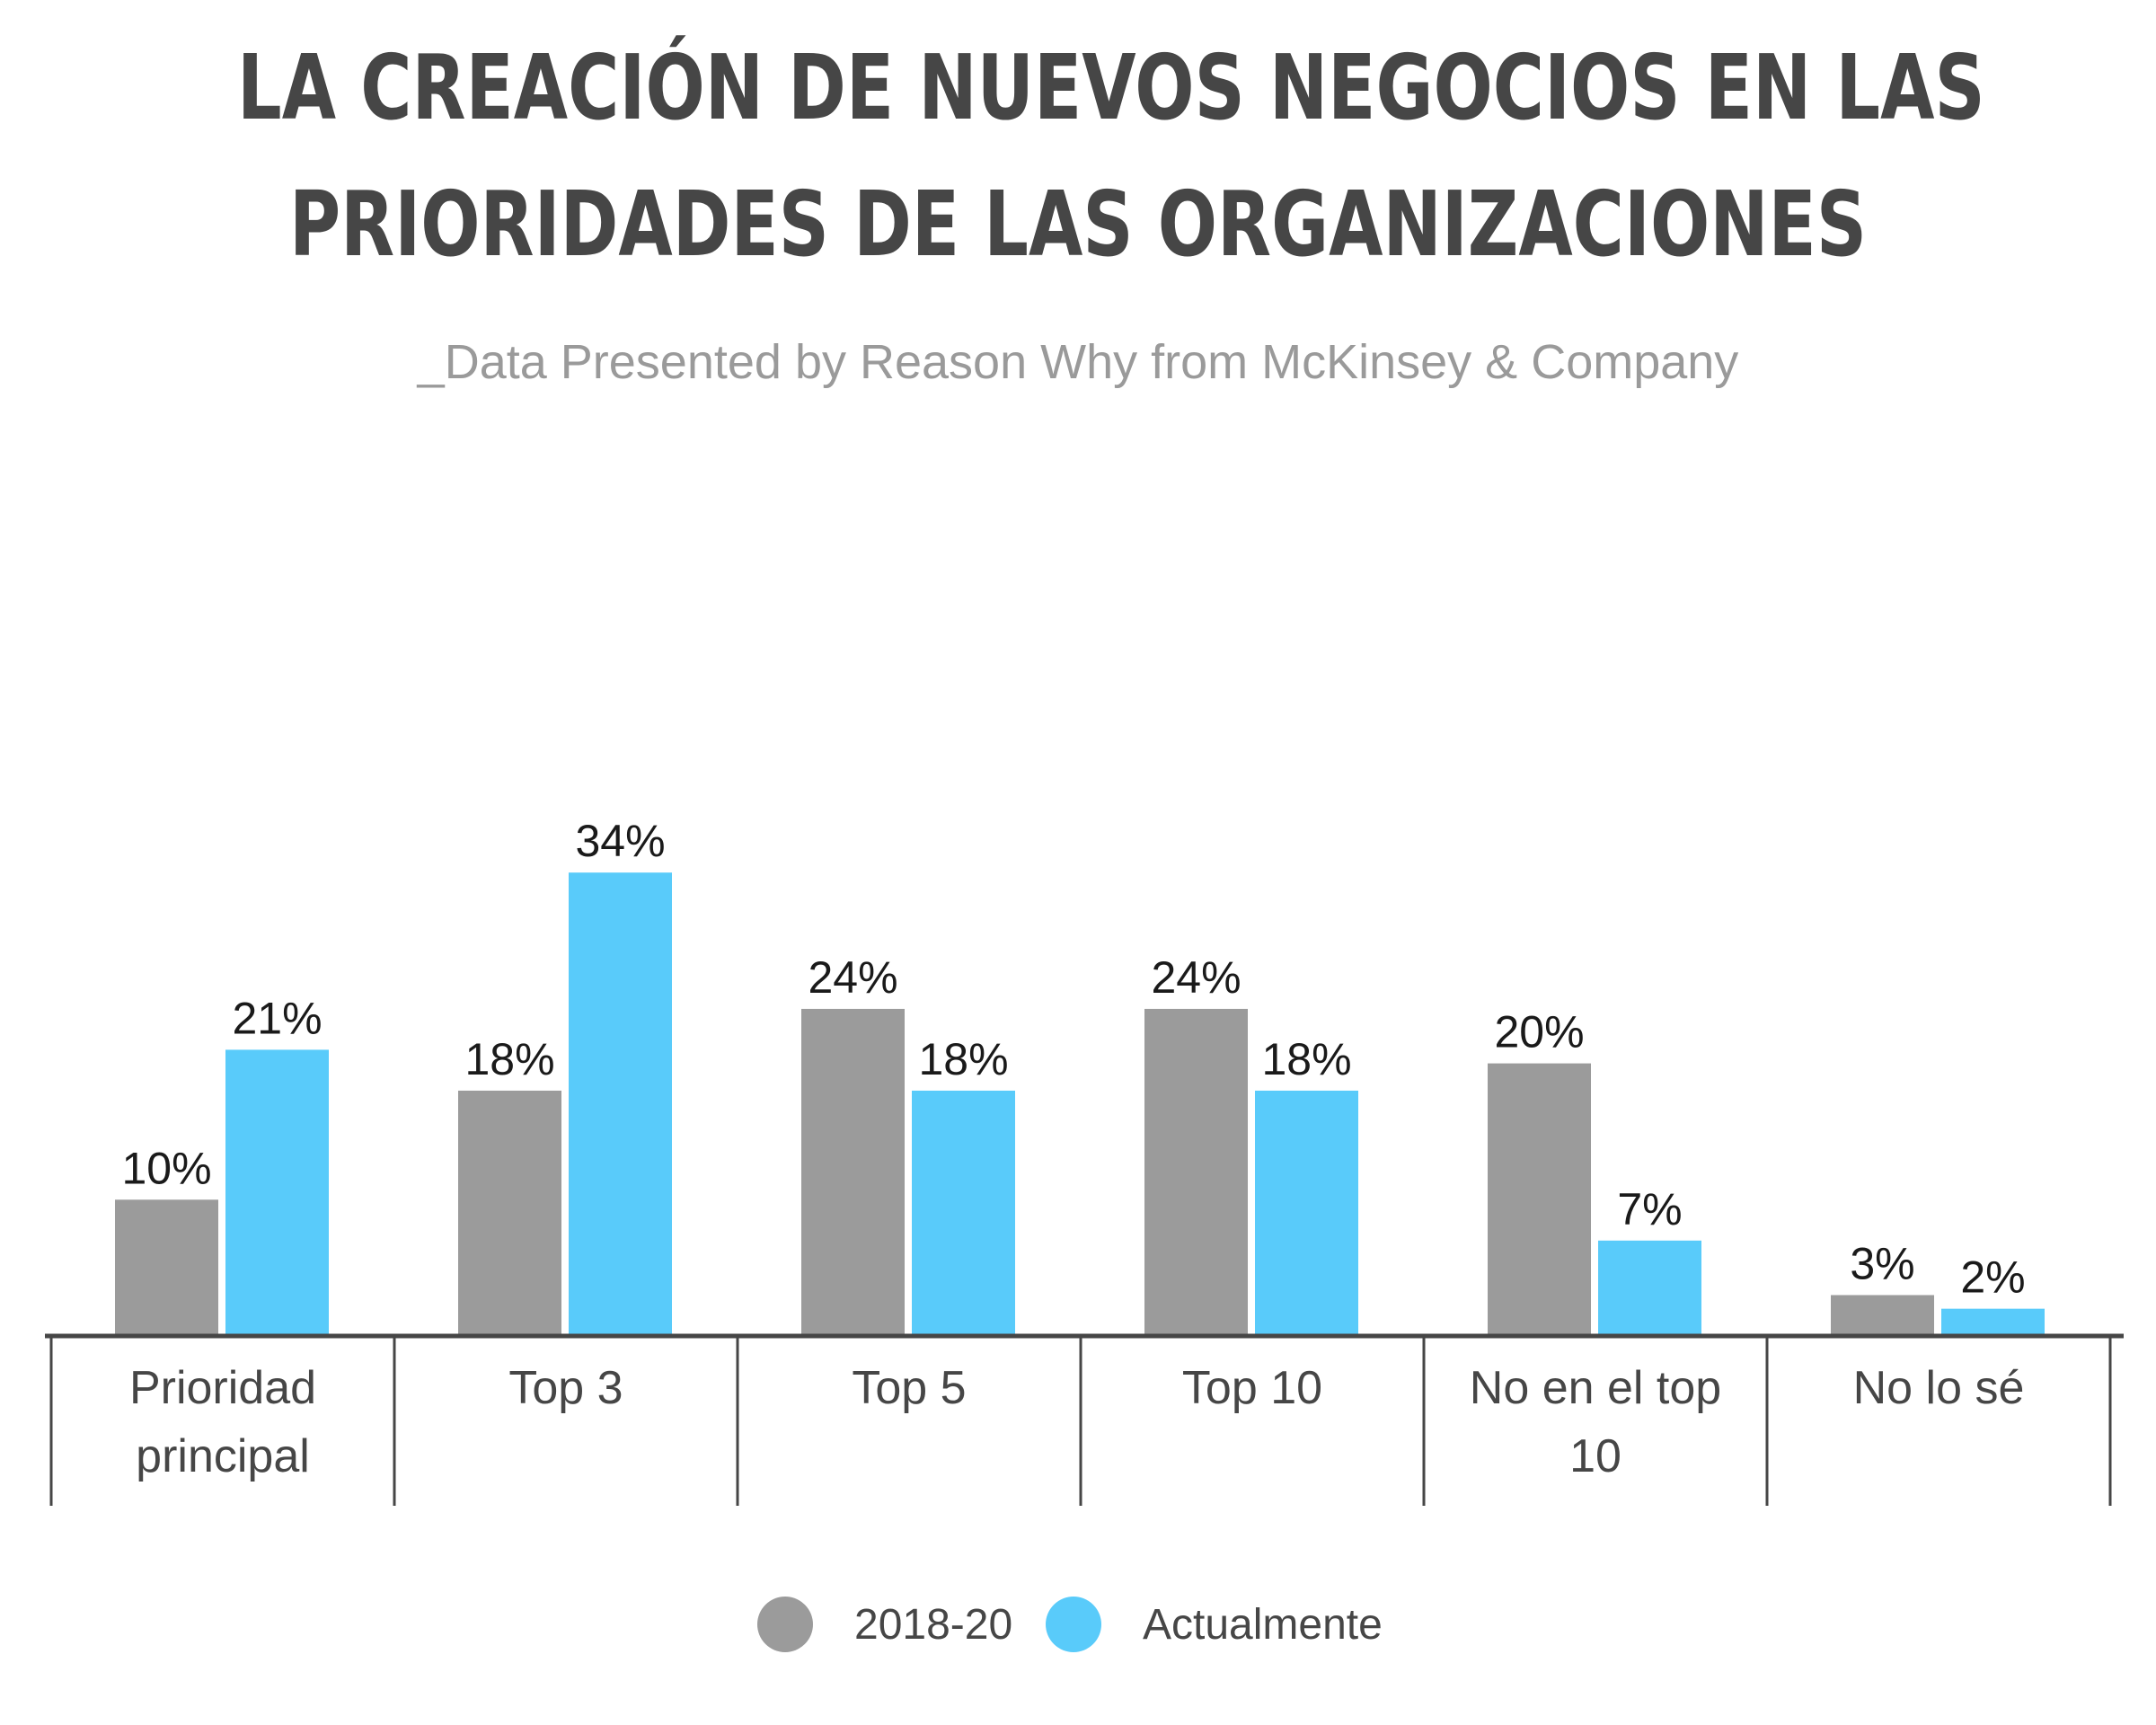  I want to click on chart-legend: 2018-20 Actualmente, so click(1078, 1624).